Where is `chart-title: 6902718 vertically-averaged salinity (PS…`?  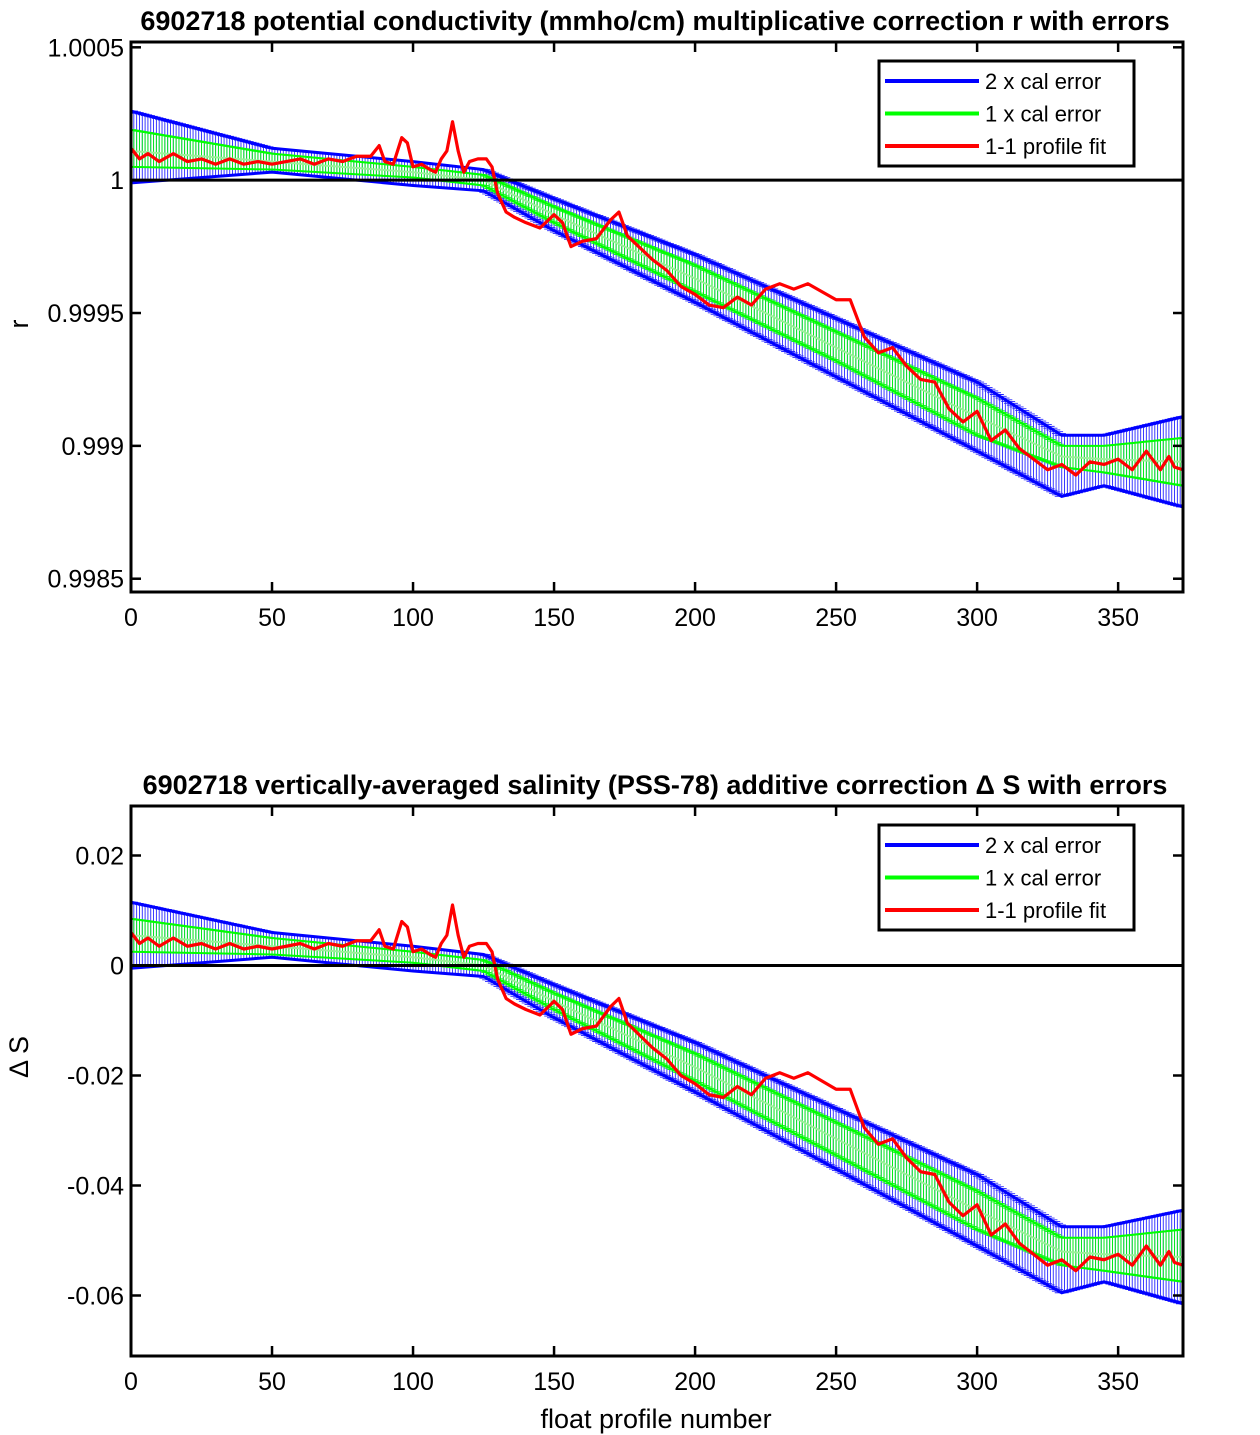 chart-title: 6902718 vertically-averaged salinity (PS… is located at coordinates (655, 785).